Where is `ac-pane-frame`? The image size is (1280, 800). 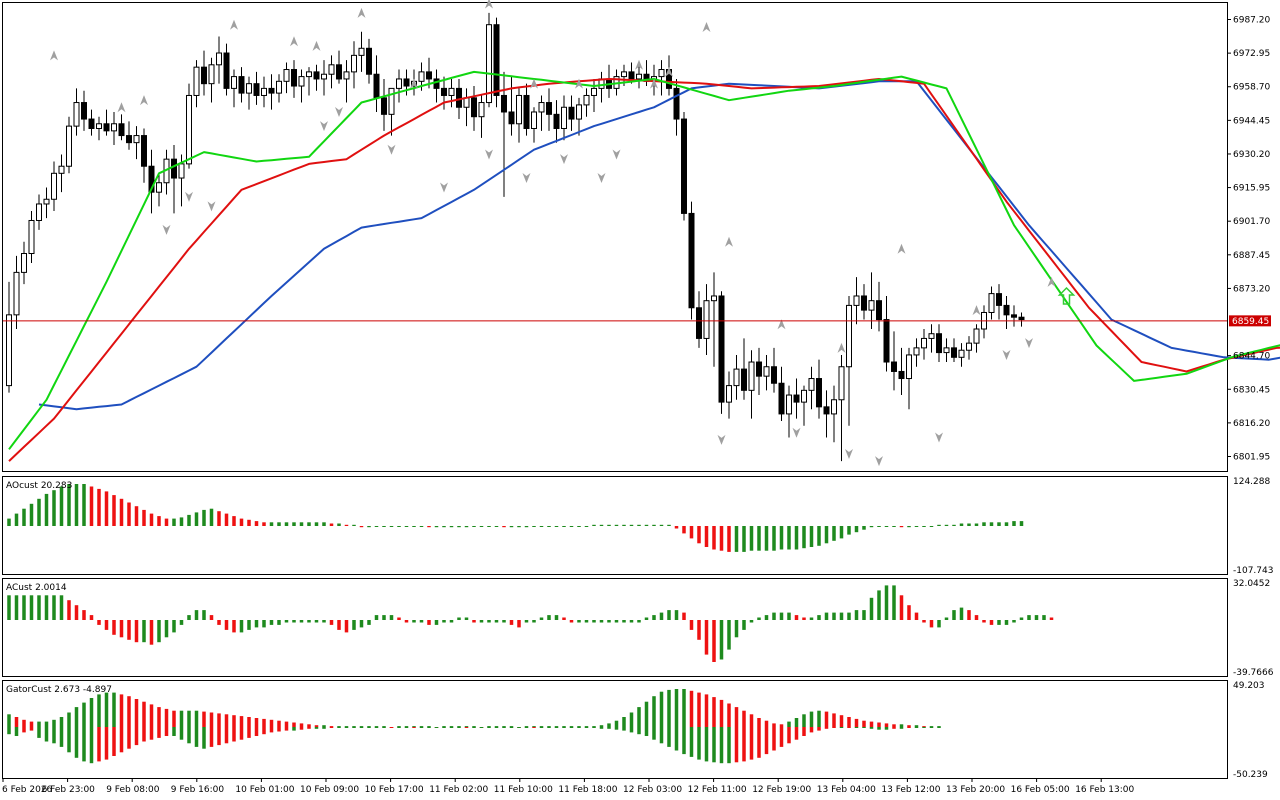 ac-pane-frame is located at coordinates (615, 627).